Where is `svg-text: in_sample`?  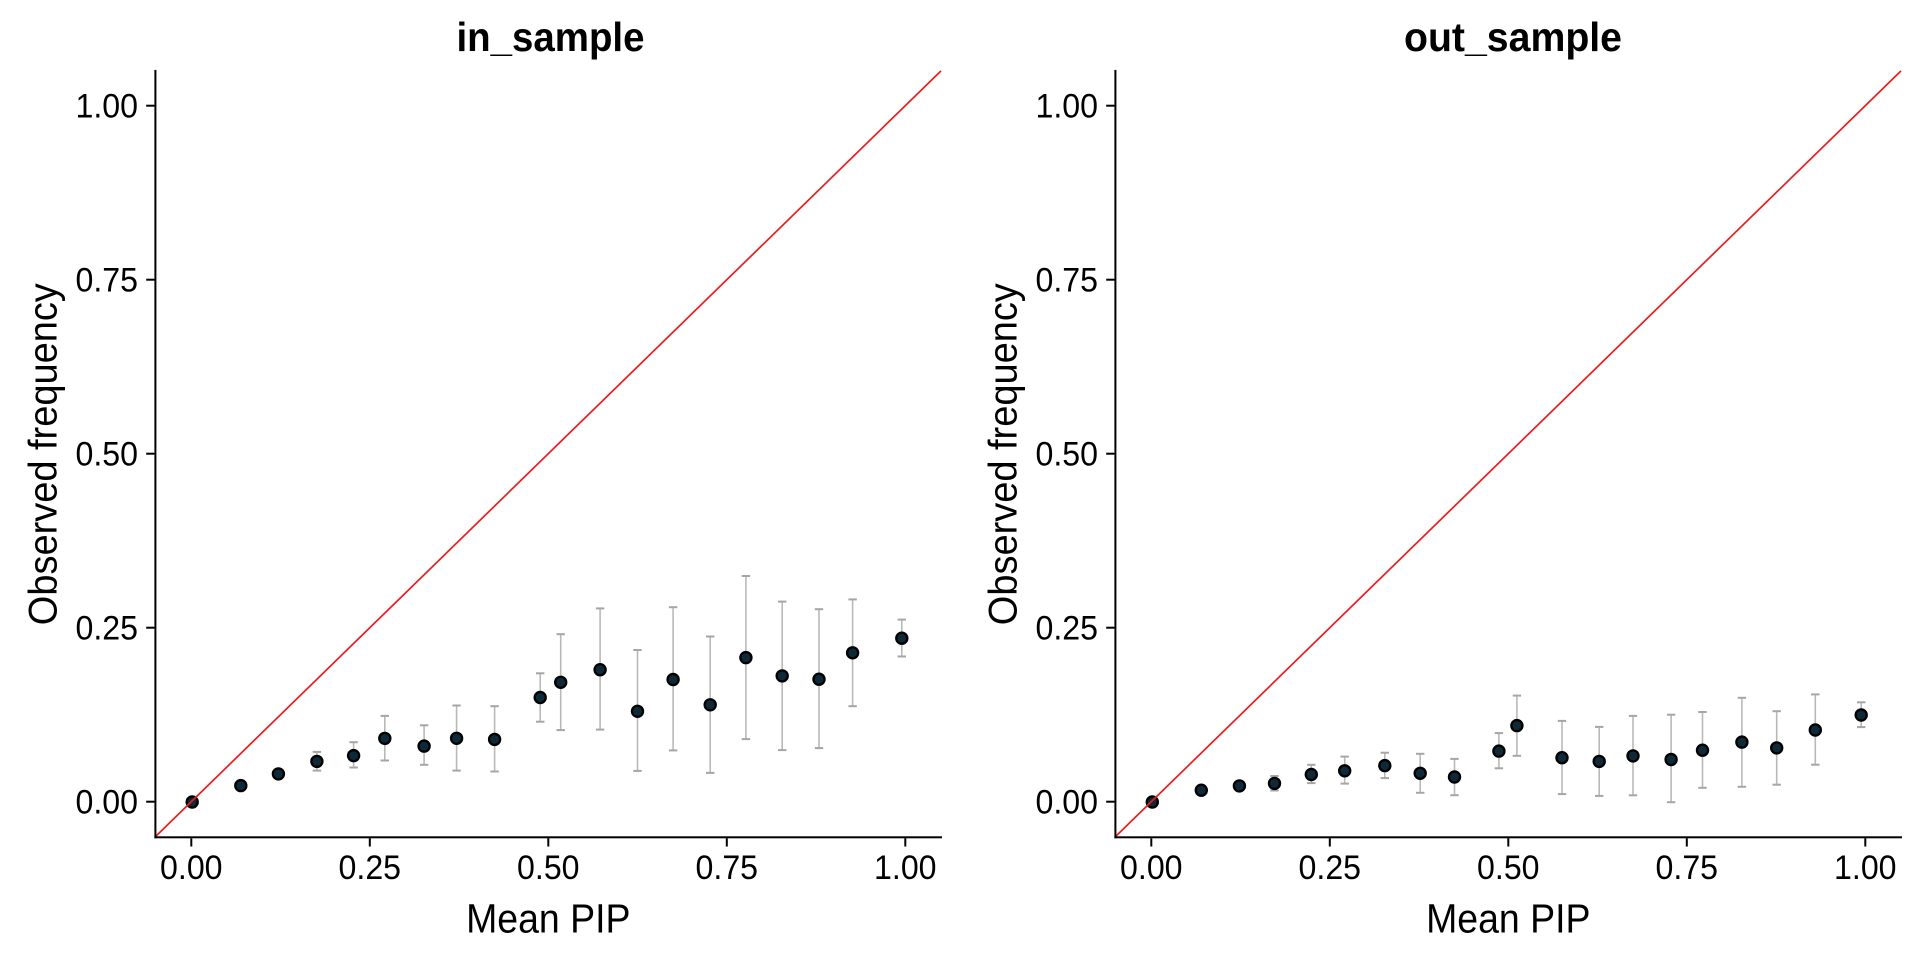
svg-text: in_sample is located at coordinates (551, 37).